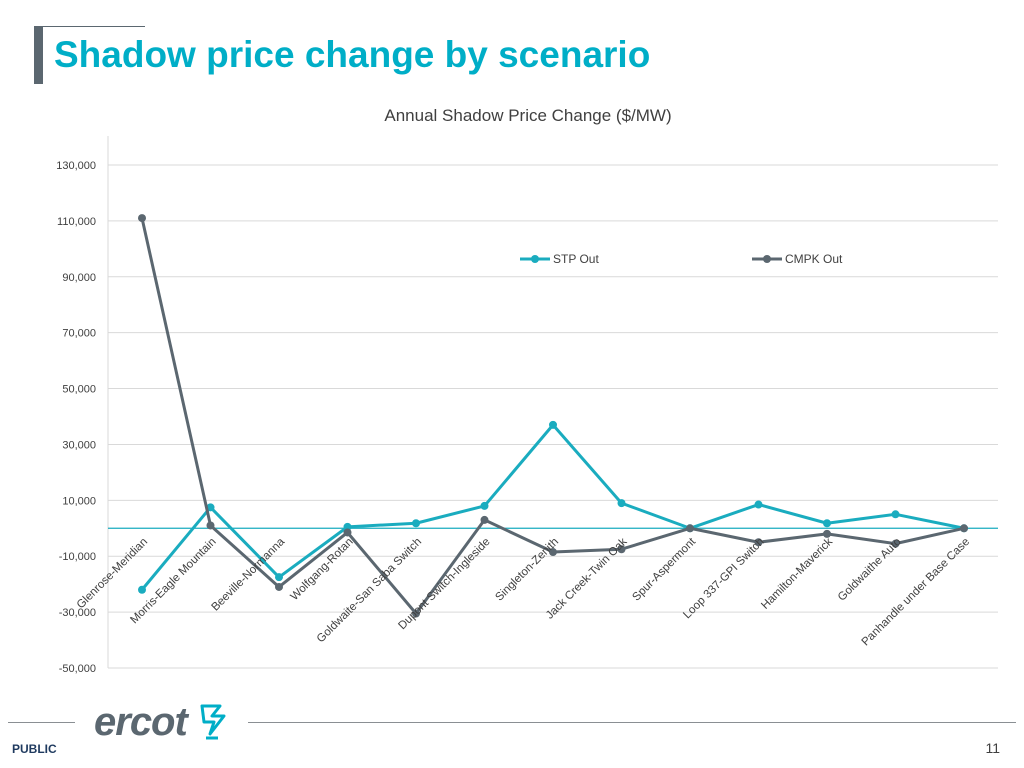  Describe the element at coordinates (77, 557) in the screenshot. I see `y-tick-label: -10,000` at that location.